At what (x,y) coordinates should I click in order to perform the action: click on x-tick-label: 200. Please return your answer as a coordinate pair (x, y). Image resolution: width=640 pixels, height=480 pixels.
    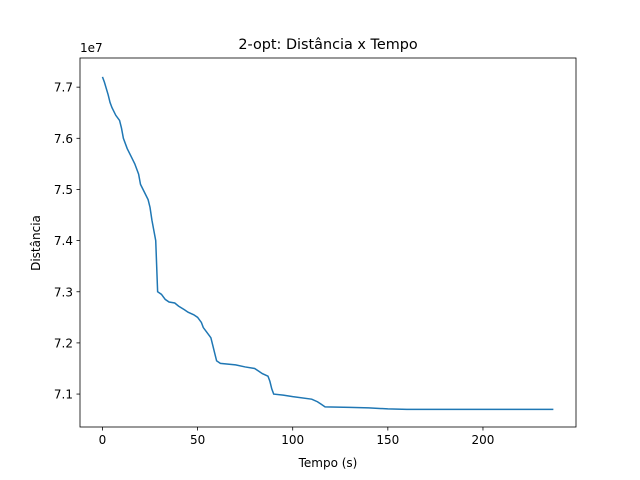
    Looking at the image, I should click on (483, 440).